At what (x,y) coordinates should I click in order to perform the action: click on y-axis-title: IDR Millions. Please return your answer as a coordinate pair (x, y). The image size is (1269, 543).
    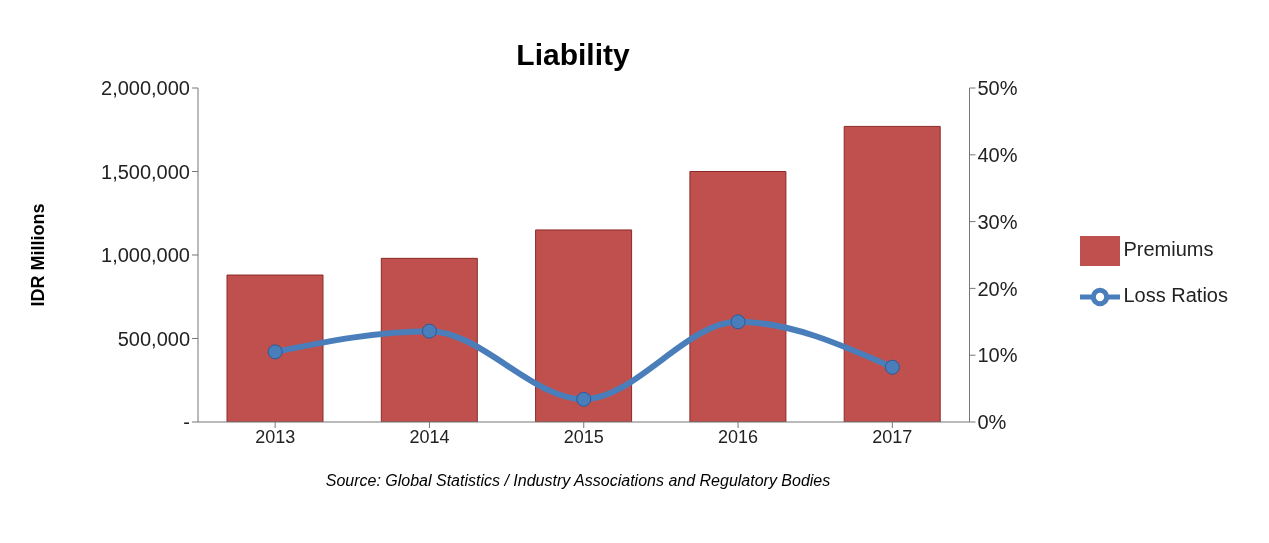
    Looking at the image, I should click on (38, 255).